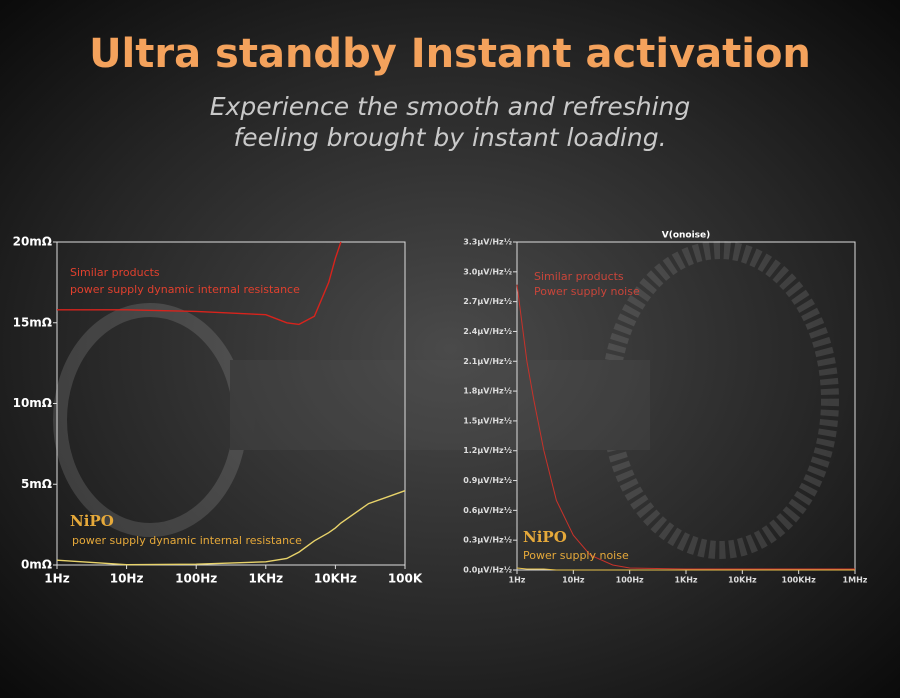 The height and width of the screenshot is (698, 900). Describe the element at coordinates (487, 242) in the screenshot. I see `y-tick-label: 3.3μV/Hz½` at that location.